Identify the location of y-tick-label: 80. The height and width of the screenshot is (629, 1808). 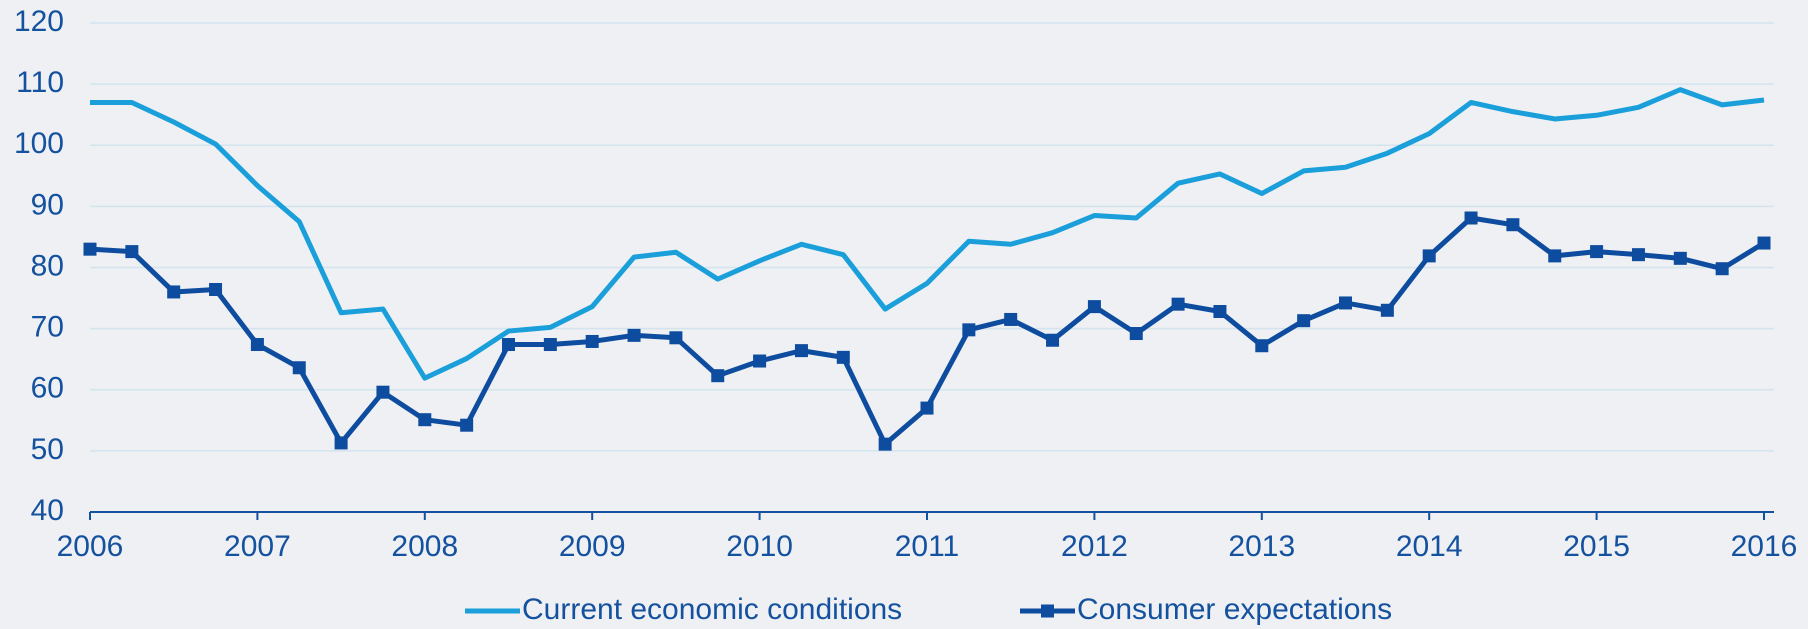
(47, 265).